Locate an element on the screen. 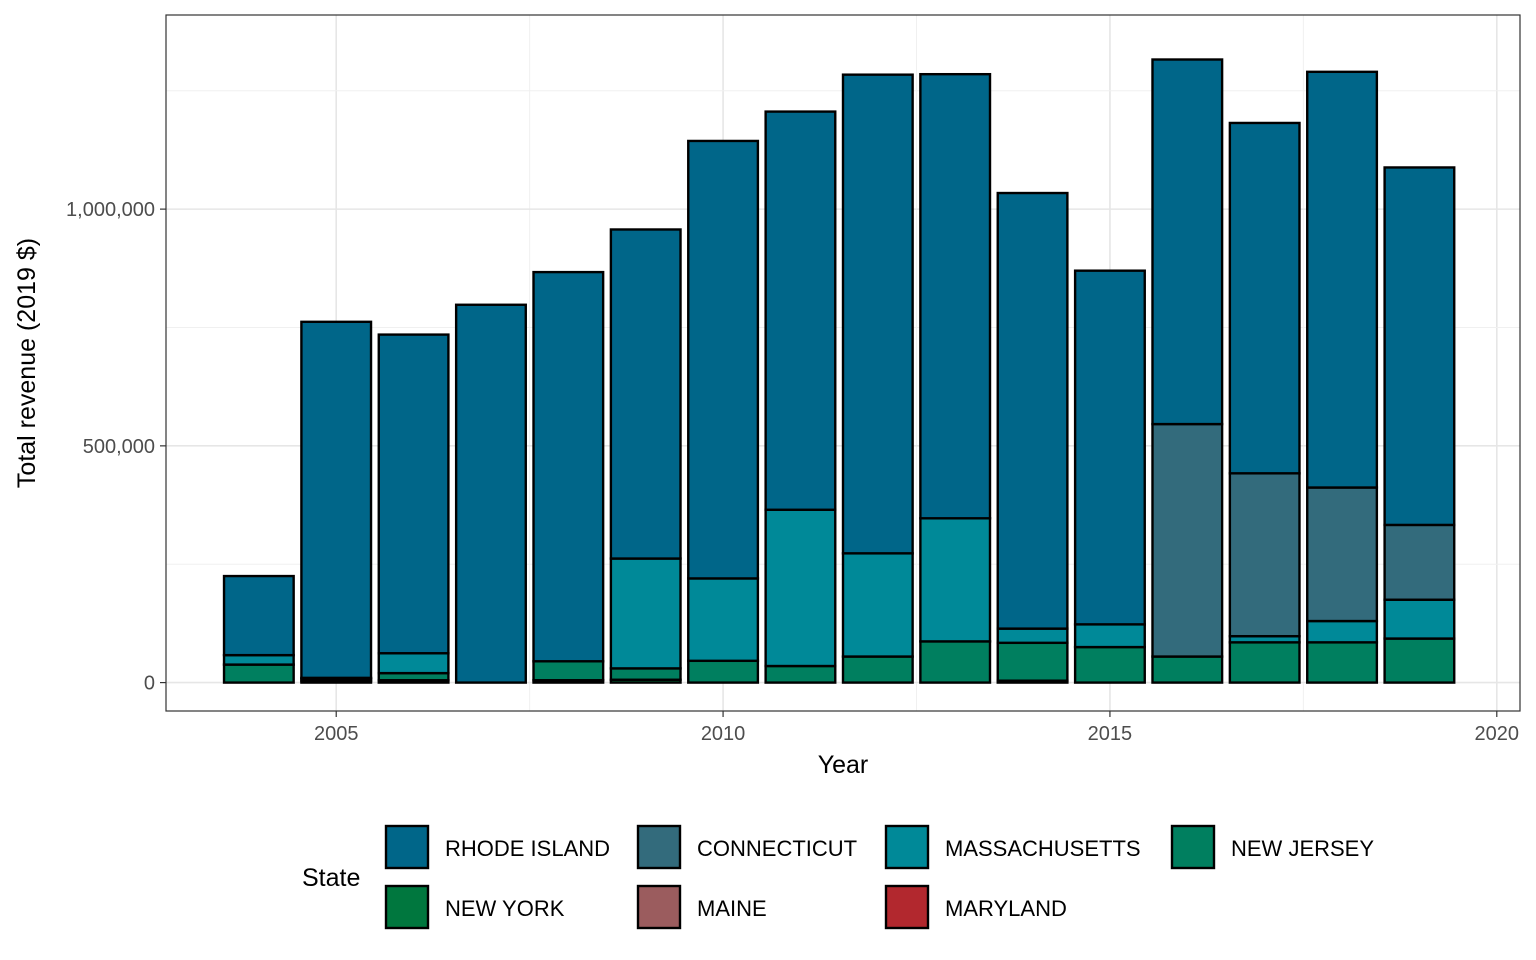  legend-label: MAINE is located at coordinates (732, 908).